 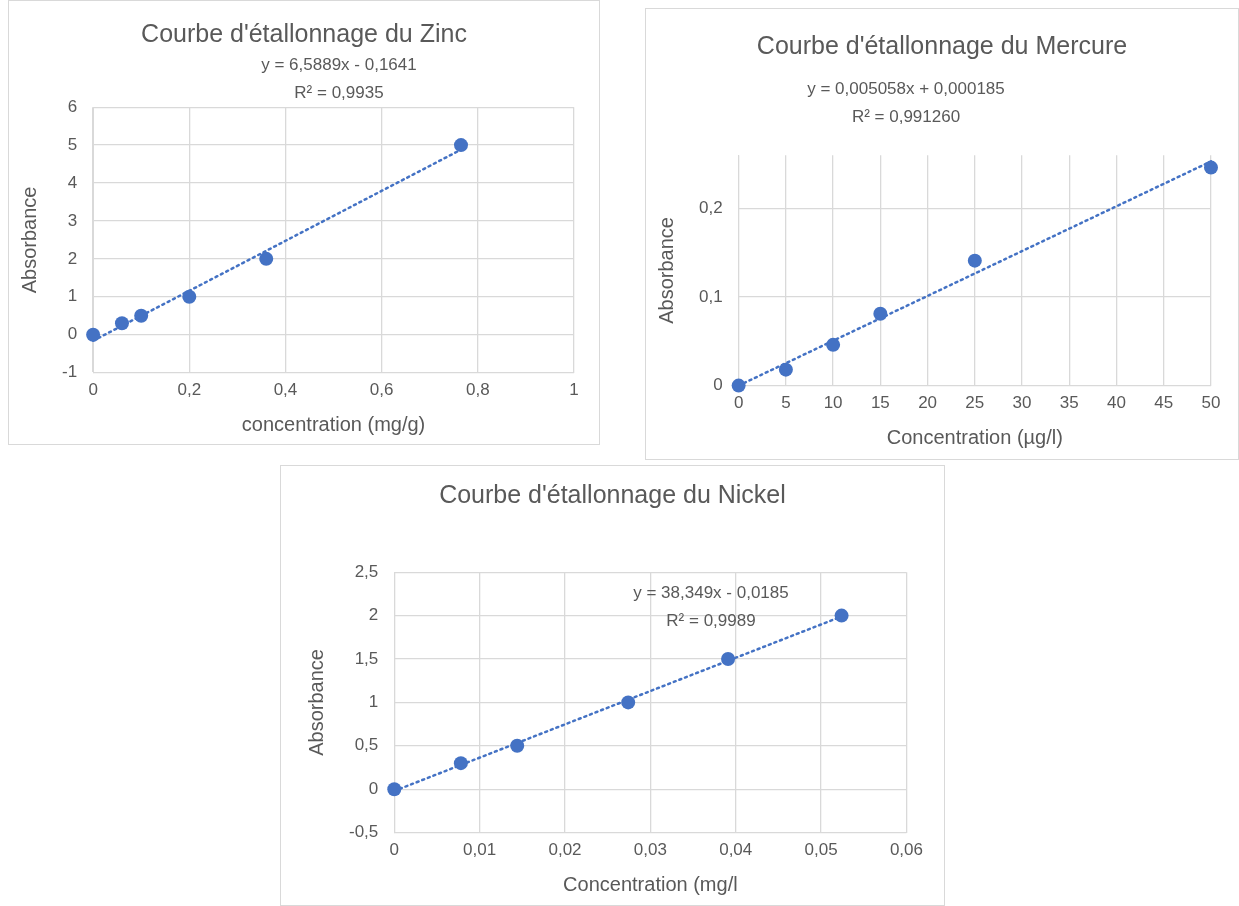 I want to click on y-tick-label: 4, so click(x=72, y=182).